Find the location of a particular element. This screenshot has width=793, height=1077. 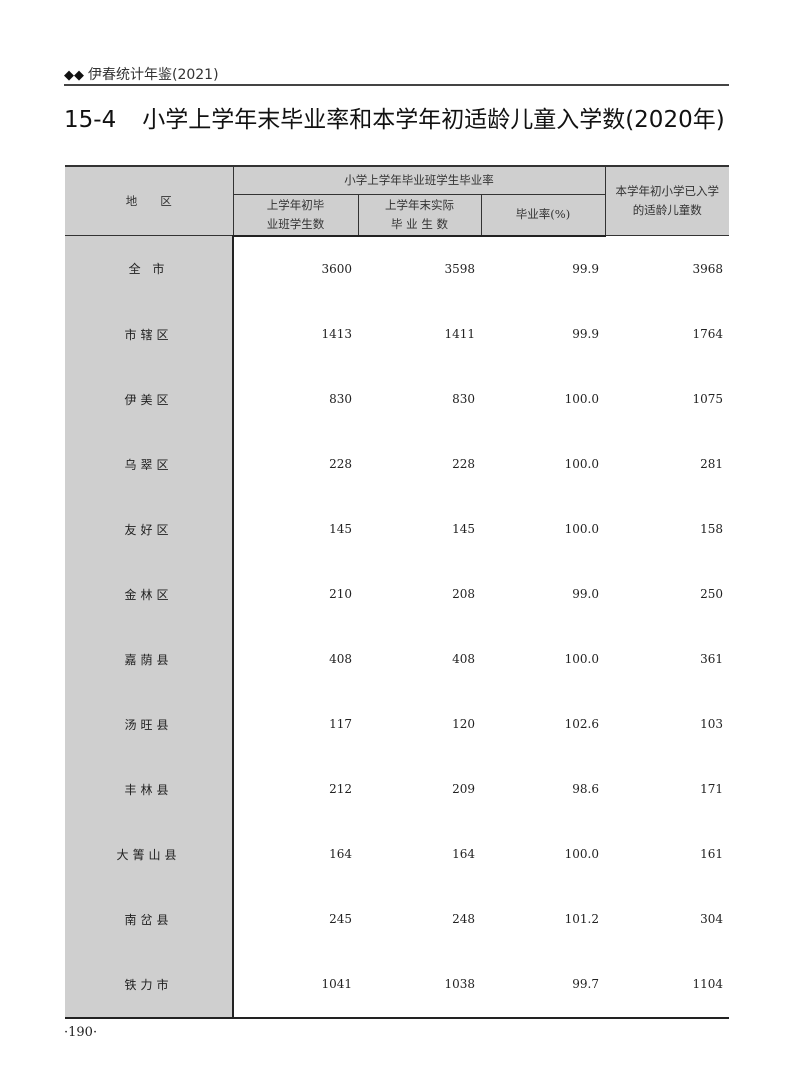

graduating-start-cell: 117 is located at coordinates (340, 724).